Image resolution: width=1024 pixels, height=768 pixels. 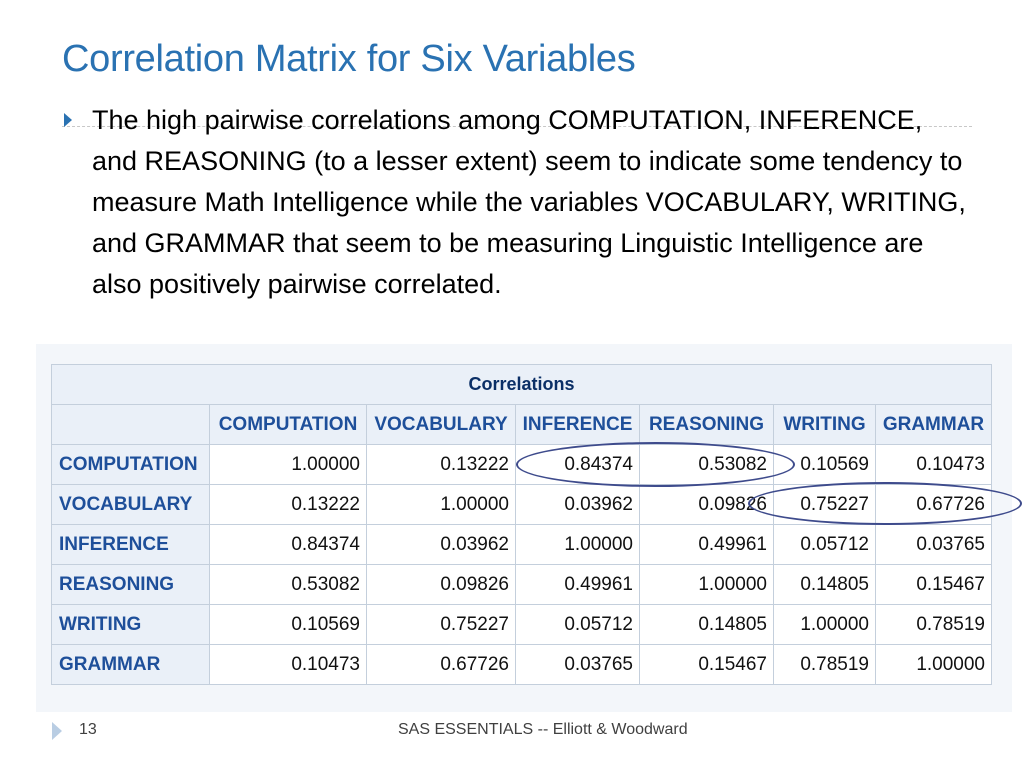 I want to click on row-header-writing: WRITING, so click(x=130, y=624).